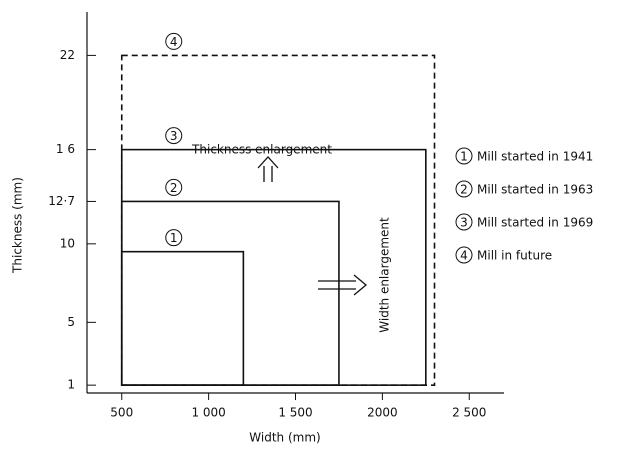 Image resolution: width=637 pixels, height=453 pixels. What do you see at coordinates (18, 225) in the screenshot?
I see `y-axis-title: Thickness (mm)` at bounding box center [18, 225].